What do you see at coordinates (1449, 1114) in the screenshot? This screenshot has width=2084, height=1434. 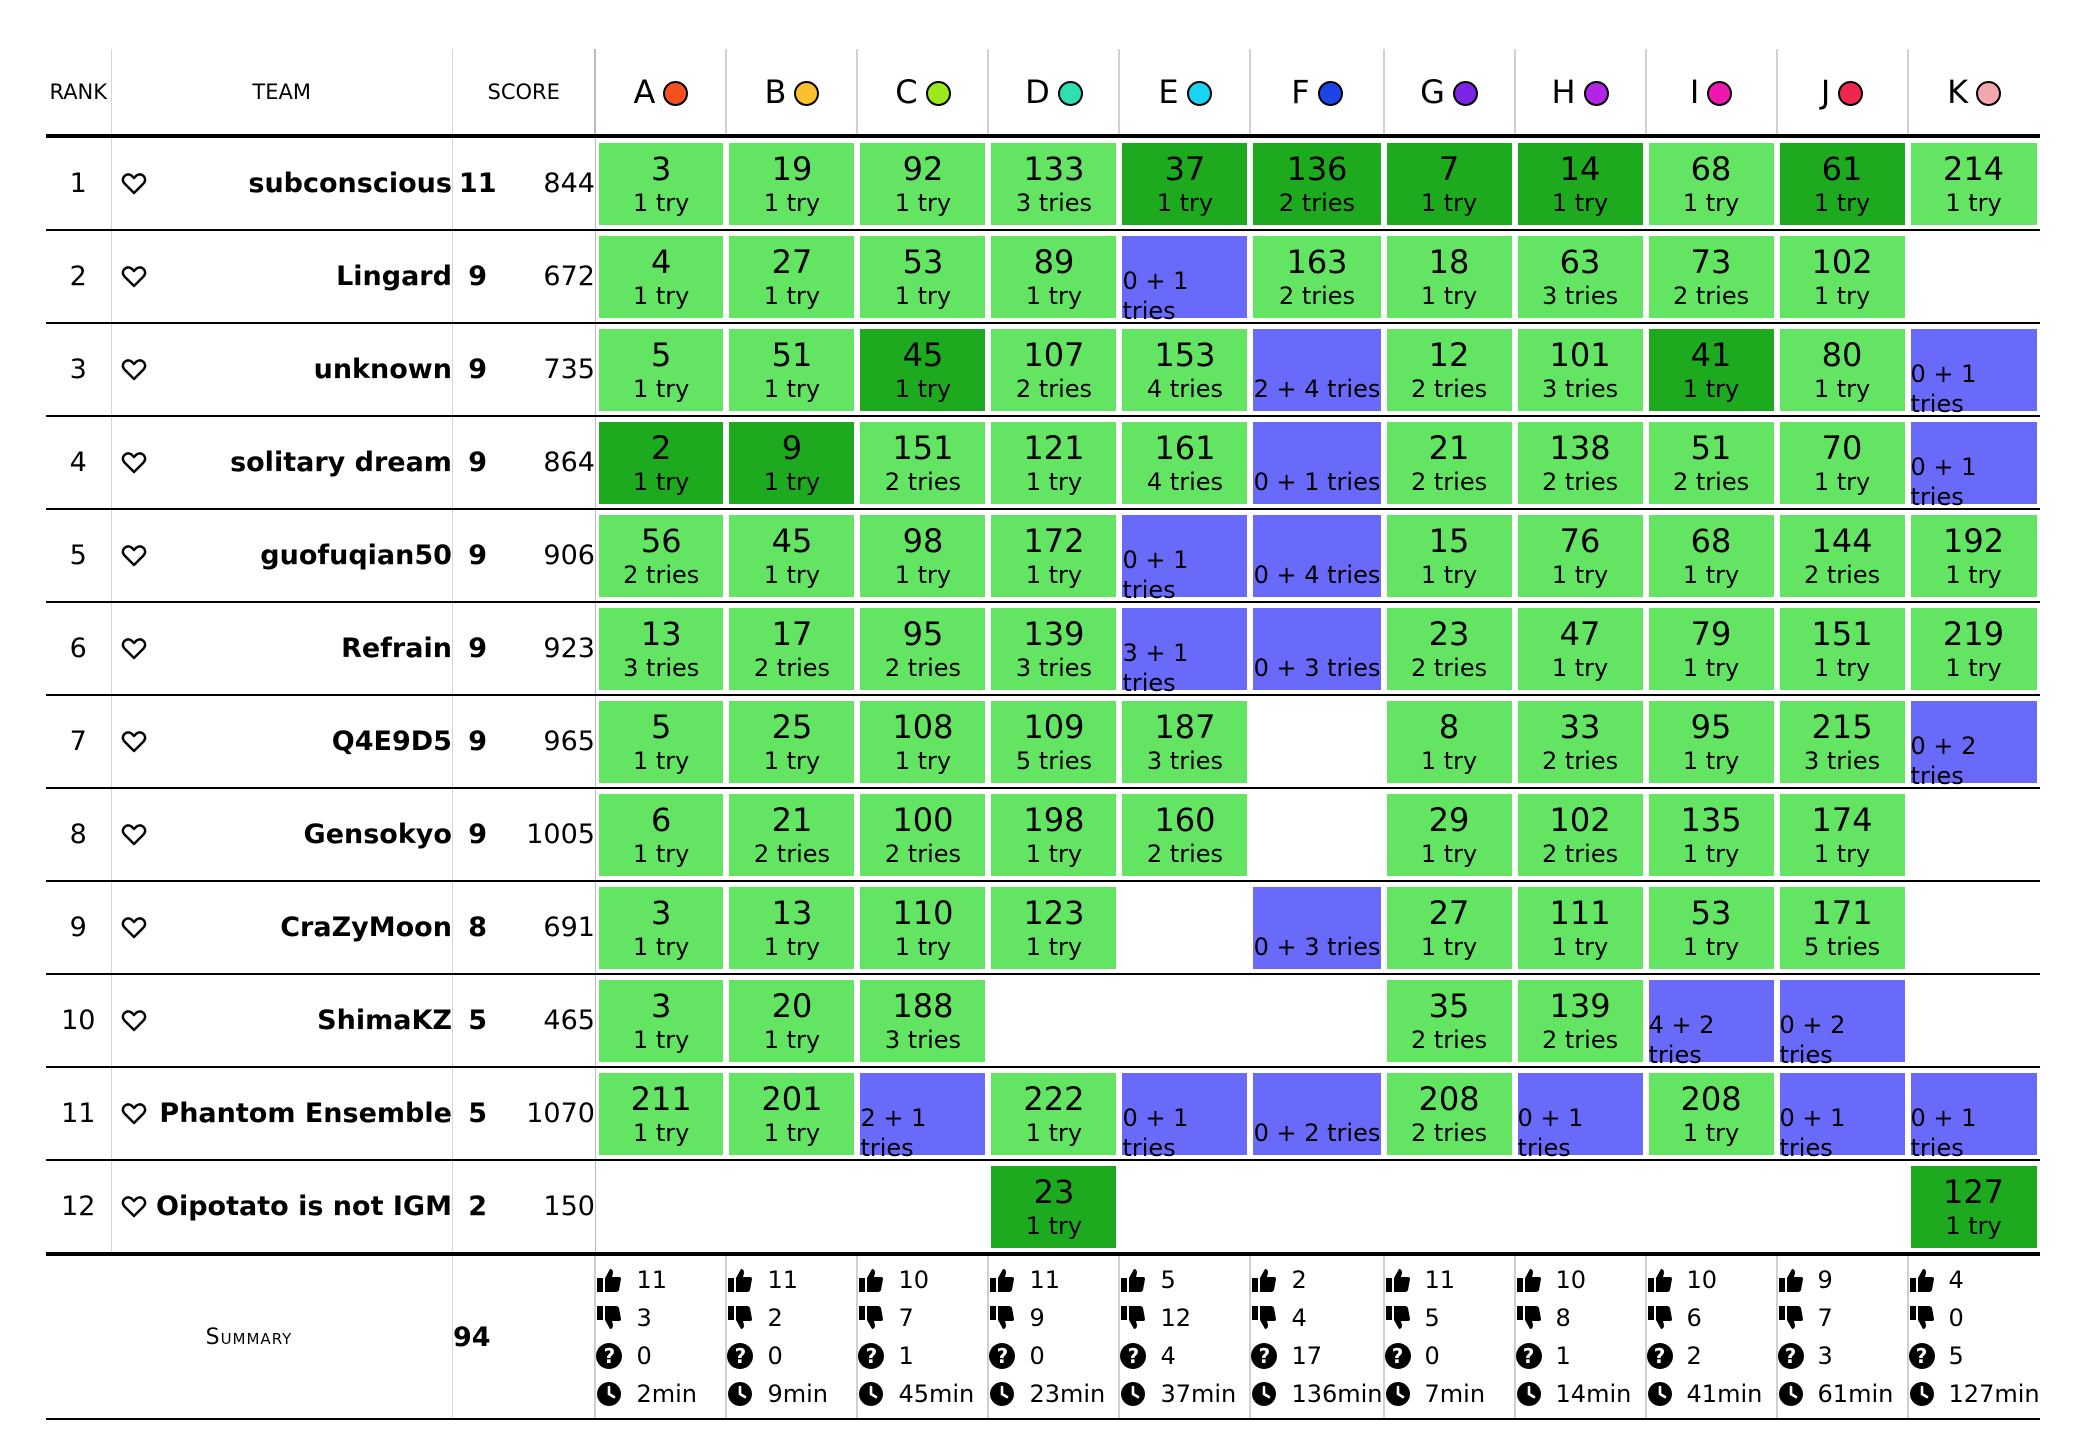 I see `problem-cell-g: 208 2 tries` at bounding box center [1449, 1114].